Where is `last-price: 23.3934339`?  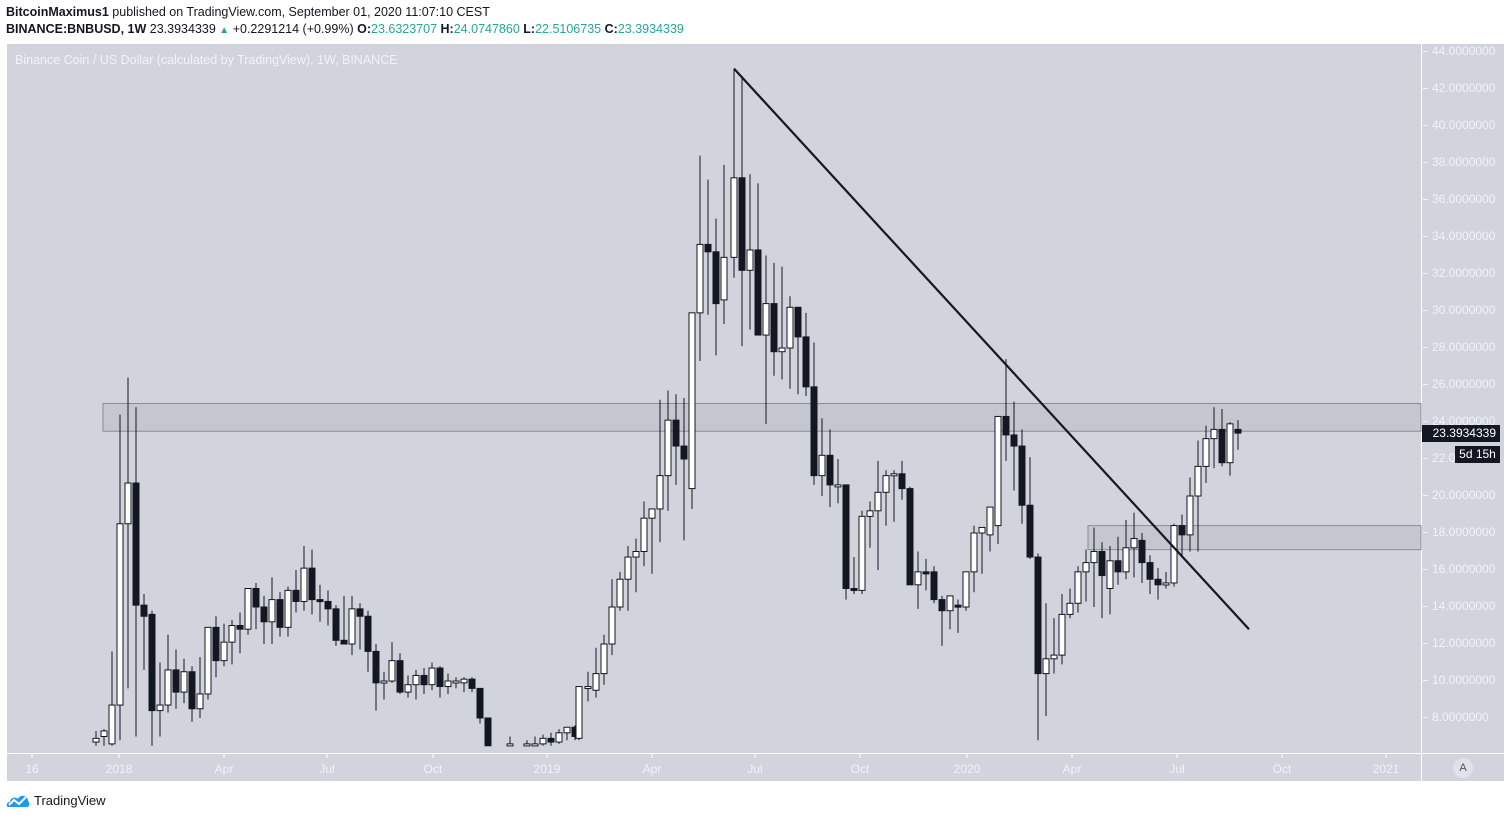 last-price: 23.3934339 is located at coordinates (182, 29).